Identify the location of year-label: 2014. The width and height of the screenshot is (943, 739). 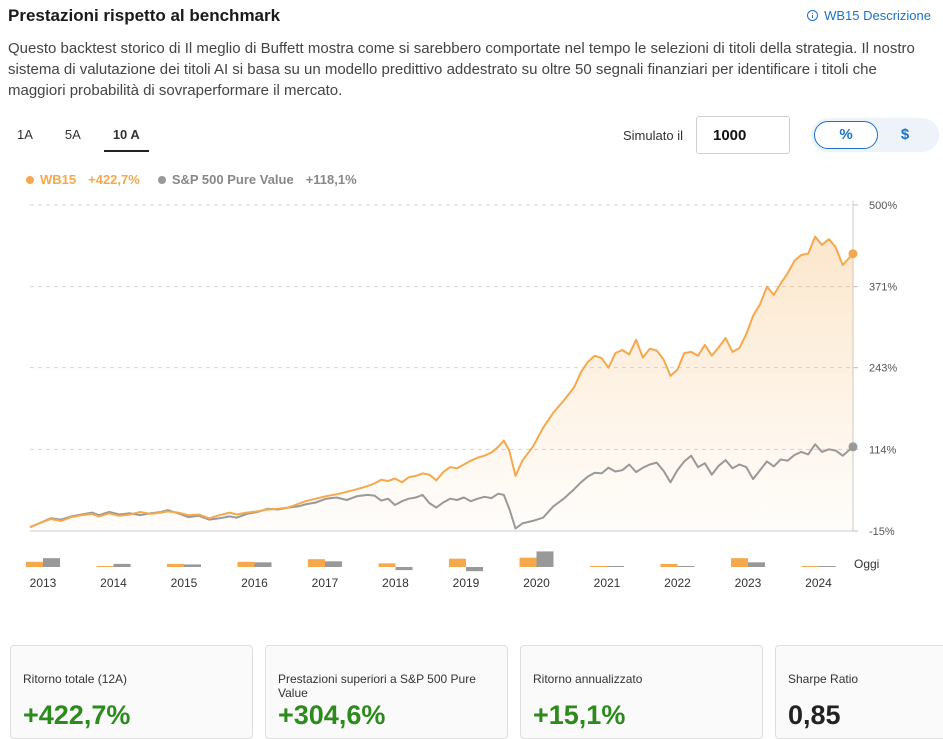
(113, 583).